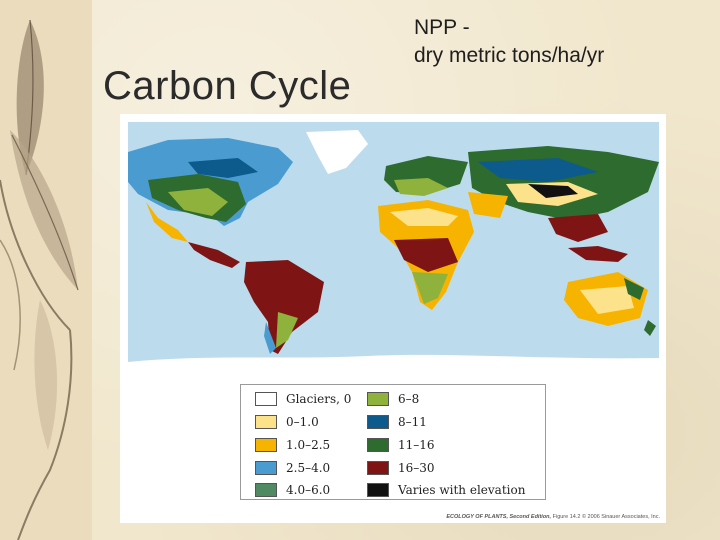  What do you see at coordinates (308, 445) in the screenshot?
I see `legend-label: 1.0–2.5` at bounding box center [308, 445].